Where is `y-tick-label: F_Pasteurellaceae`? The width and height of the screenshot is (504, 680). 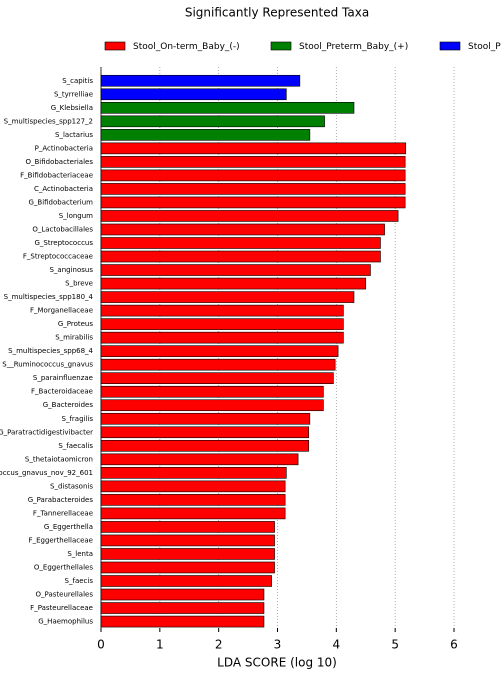
y-tick-label: F_Pasteurellaceae is located at coordinates (61, 608).